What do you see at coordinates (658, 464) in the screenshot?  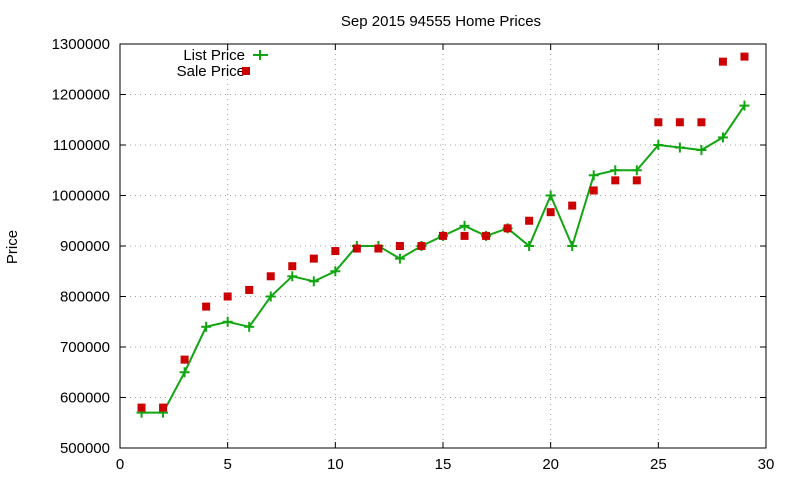 I see `x-tick-label: 25` at bounding box center [658, 464].